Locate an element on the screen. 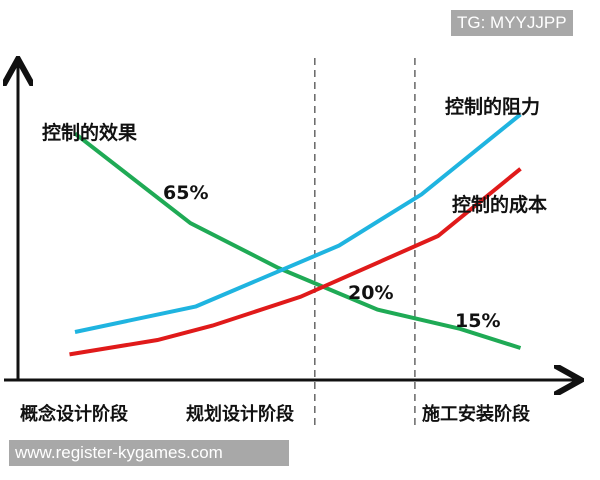  x-tick-label: 概念设计阶段 is located at coordinates (74, 414).